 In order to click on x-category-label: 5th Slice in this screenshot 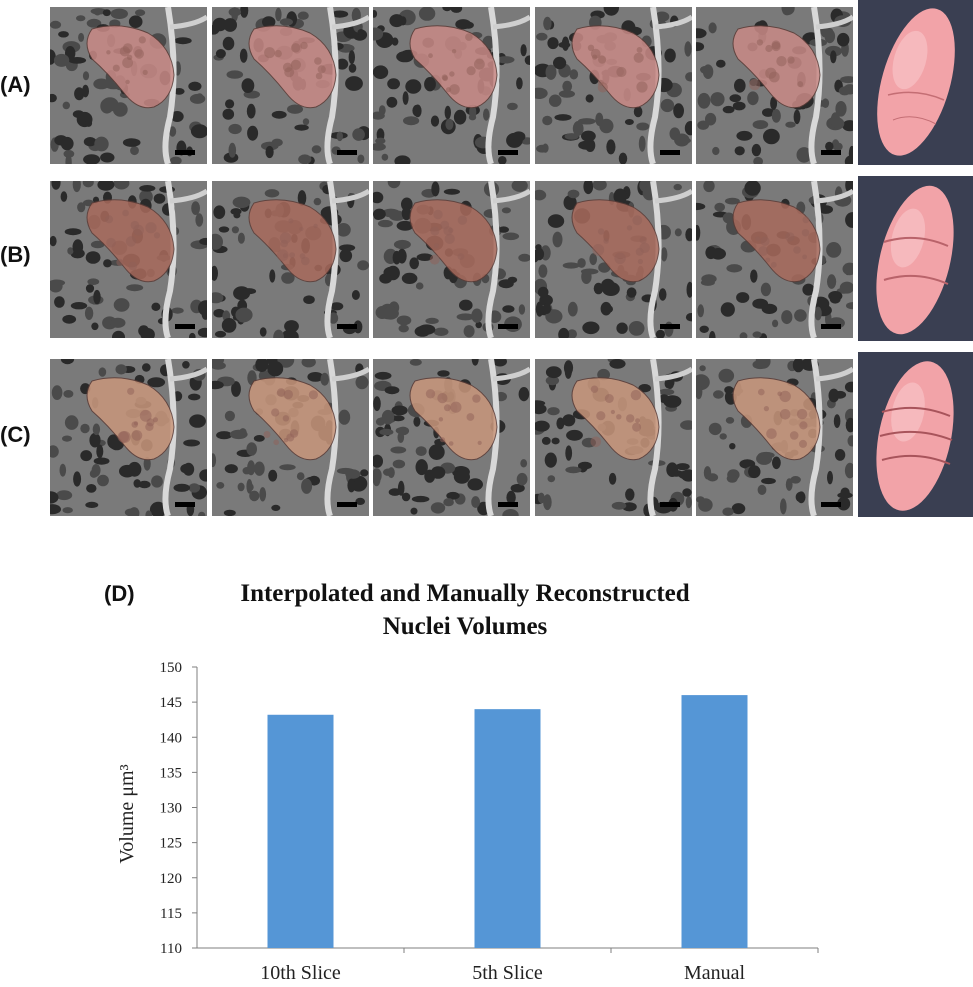, I will do `click(507, 973)`.